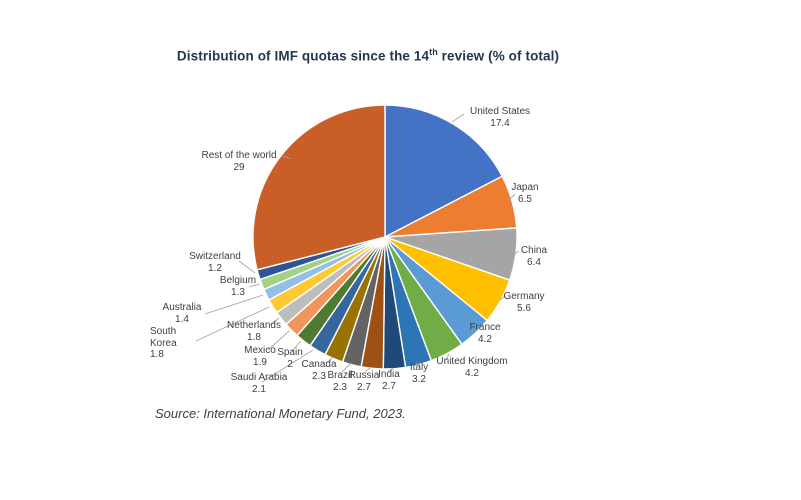 The image size is (801, 500). What do you see at coordinates (419, 367) in the screenshot?
I see `slice-label-line: Italy` at bounding box center [419, 367].